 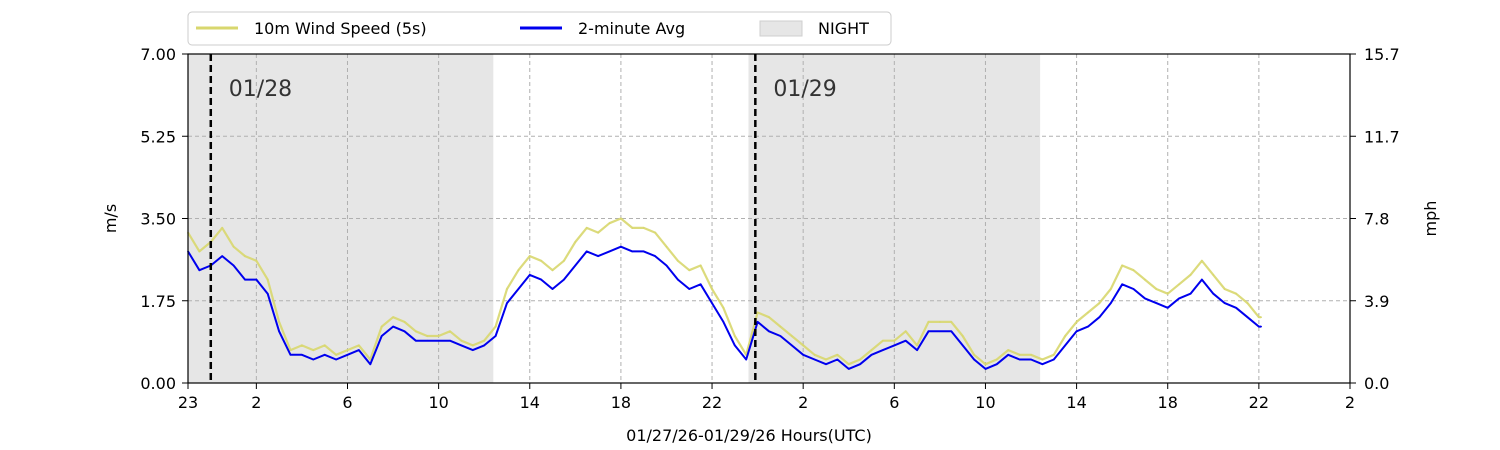 What do you see at coordinates (188, 402) in the screenshot?
I see `x-tick-label: 23` at bounding box center [188, 402].